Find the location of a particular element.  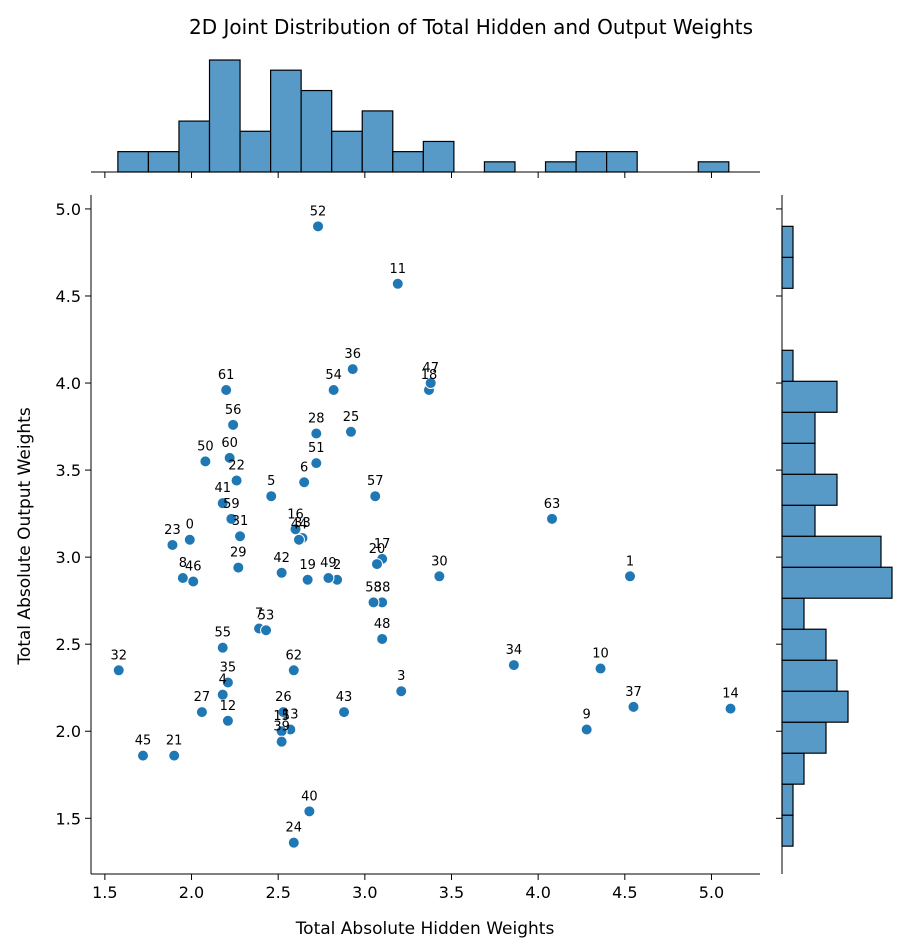

y-tick-label: 1.5 is located at coordinates (68, 818).